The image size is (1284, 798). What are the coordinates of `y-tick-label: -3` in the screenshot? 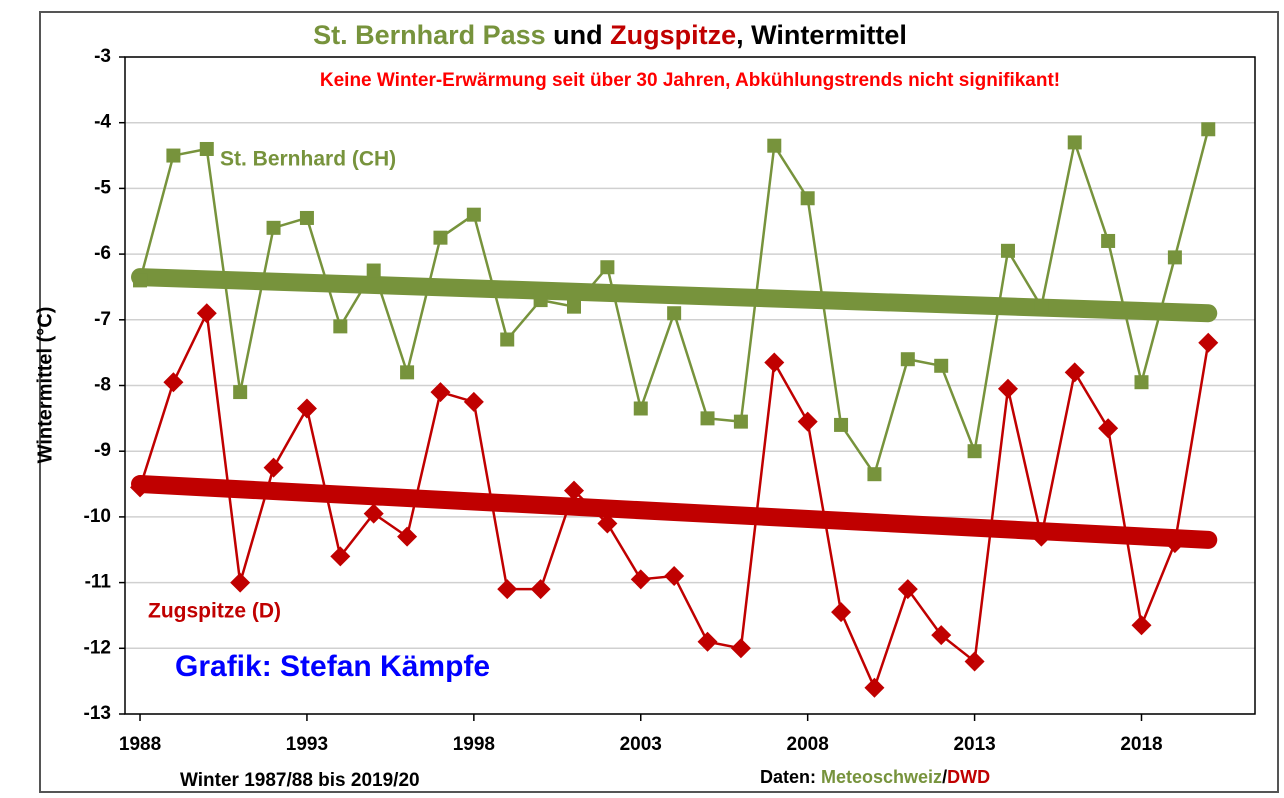 It's located at (102, 56).